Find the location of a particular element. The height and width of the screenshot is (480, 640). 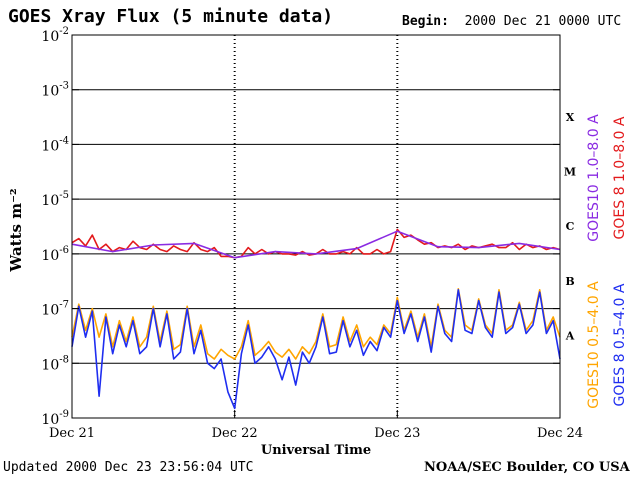

flare-class-label: A is located at coordinates (570, 336).